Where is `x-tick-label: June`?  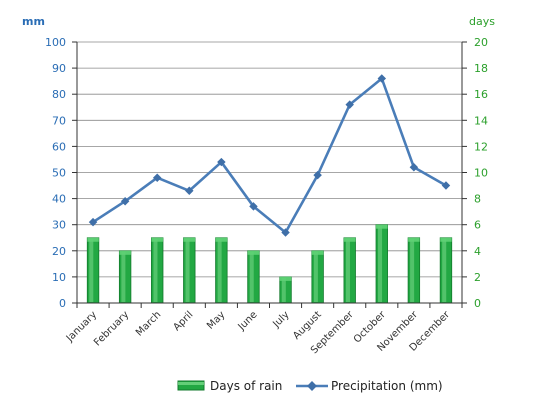 x-tick-label: June is located at coordinates (248, 321).